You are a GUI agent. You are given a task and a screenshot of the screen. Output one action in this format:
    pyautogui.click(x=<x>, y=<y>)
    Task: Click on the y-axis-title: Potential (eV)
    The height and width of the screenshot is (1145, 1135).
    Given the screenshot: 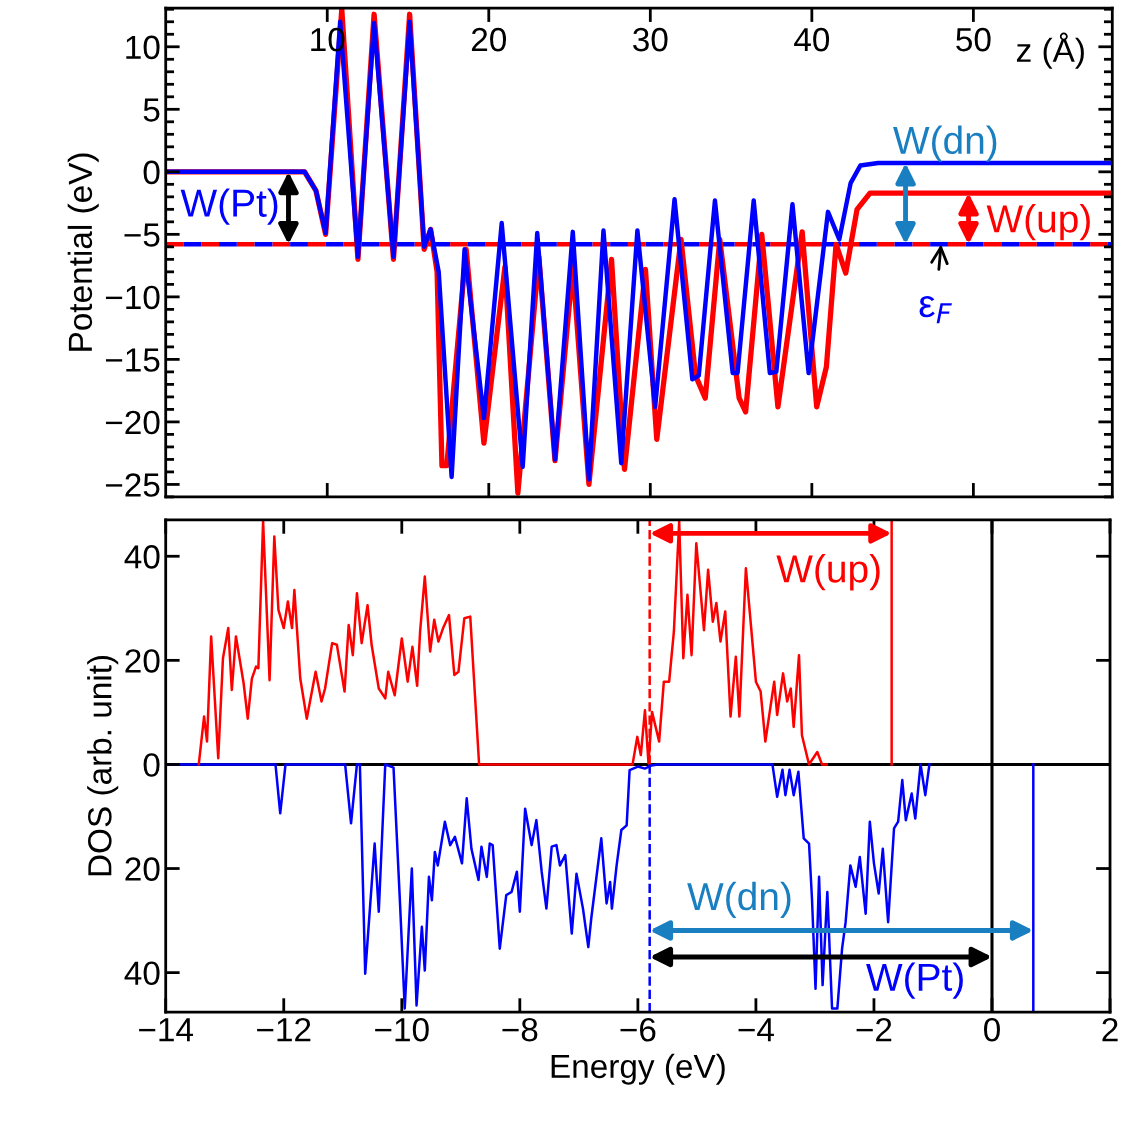 What is the action you would take?
    pyautogui.click(x=83, y=252)
    